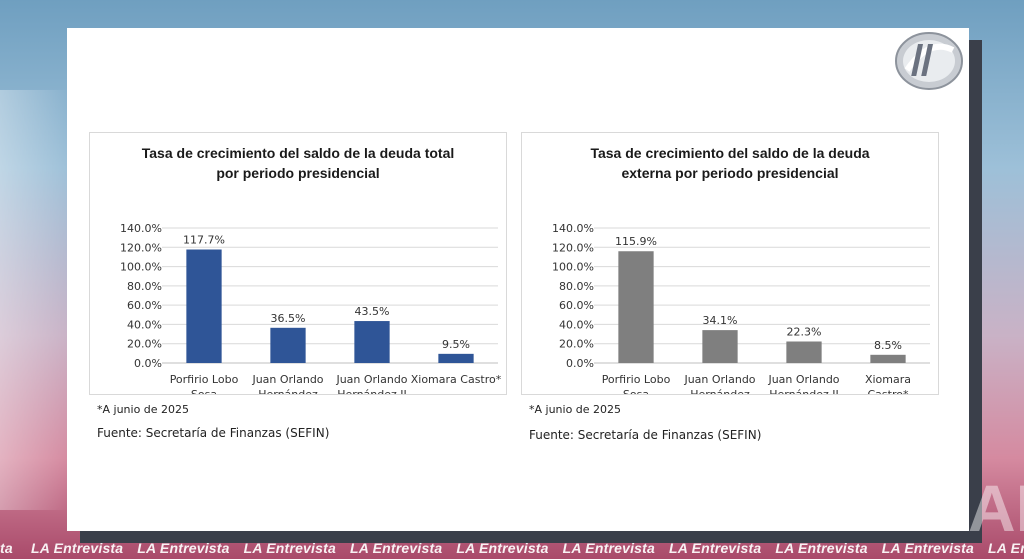 Image resolution: width=1024 pixels, height=559 pixels. I want to click on x-tick-label: Xiomara, so click(888, 379).